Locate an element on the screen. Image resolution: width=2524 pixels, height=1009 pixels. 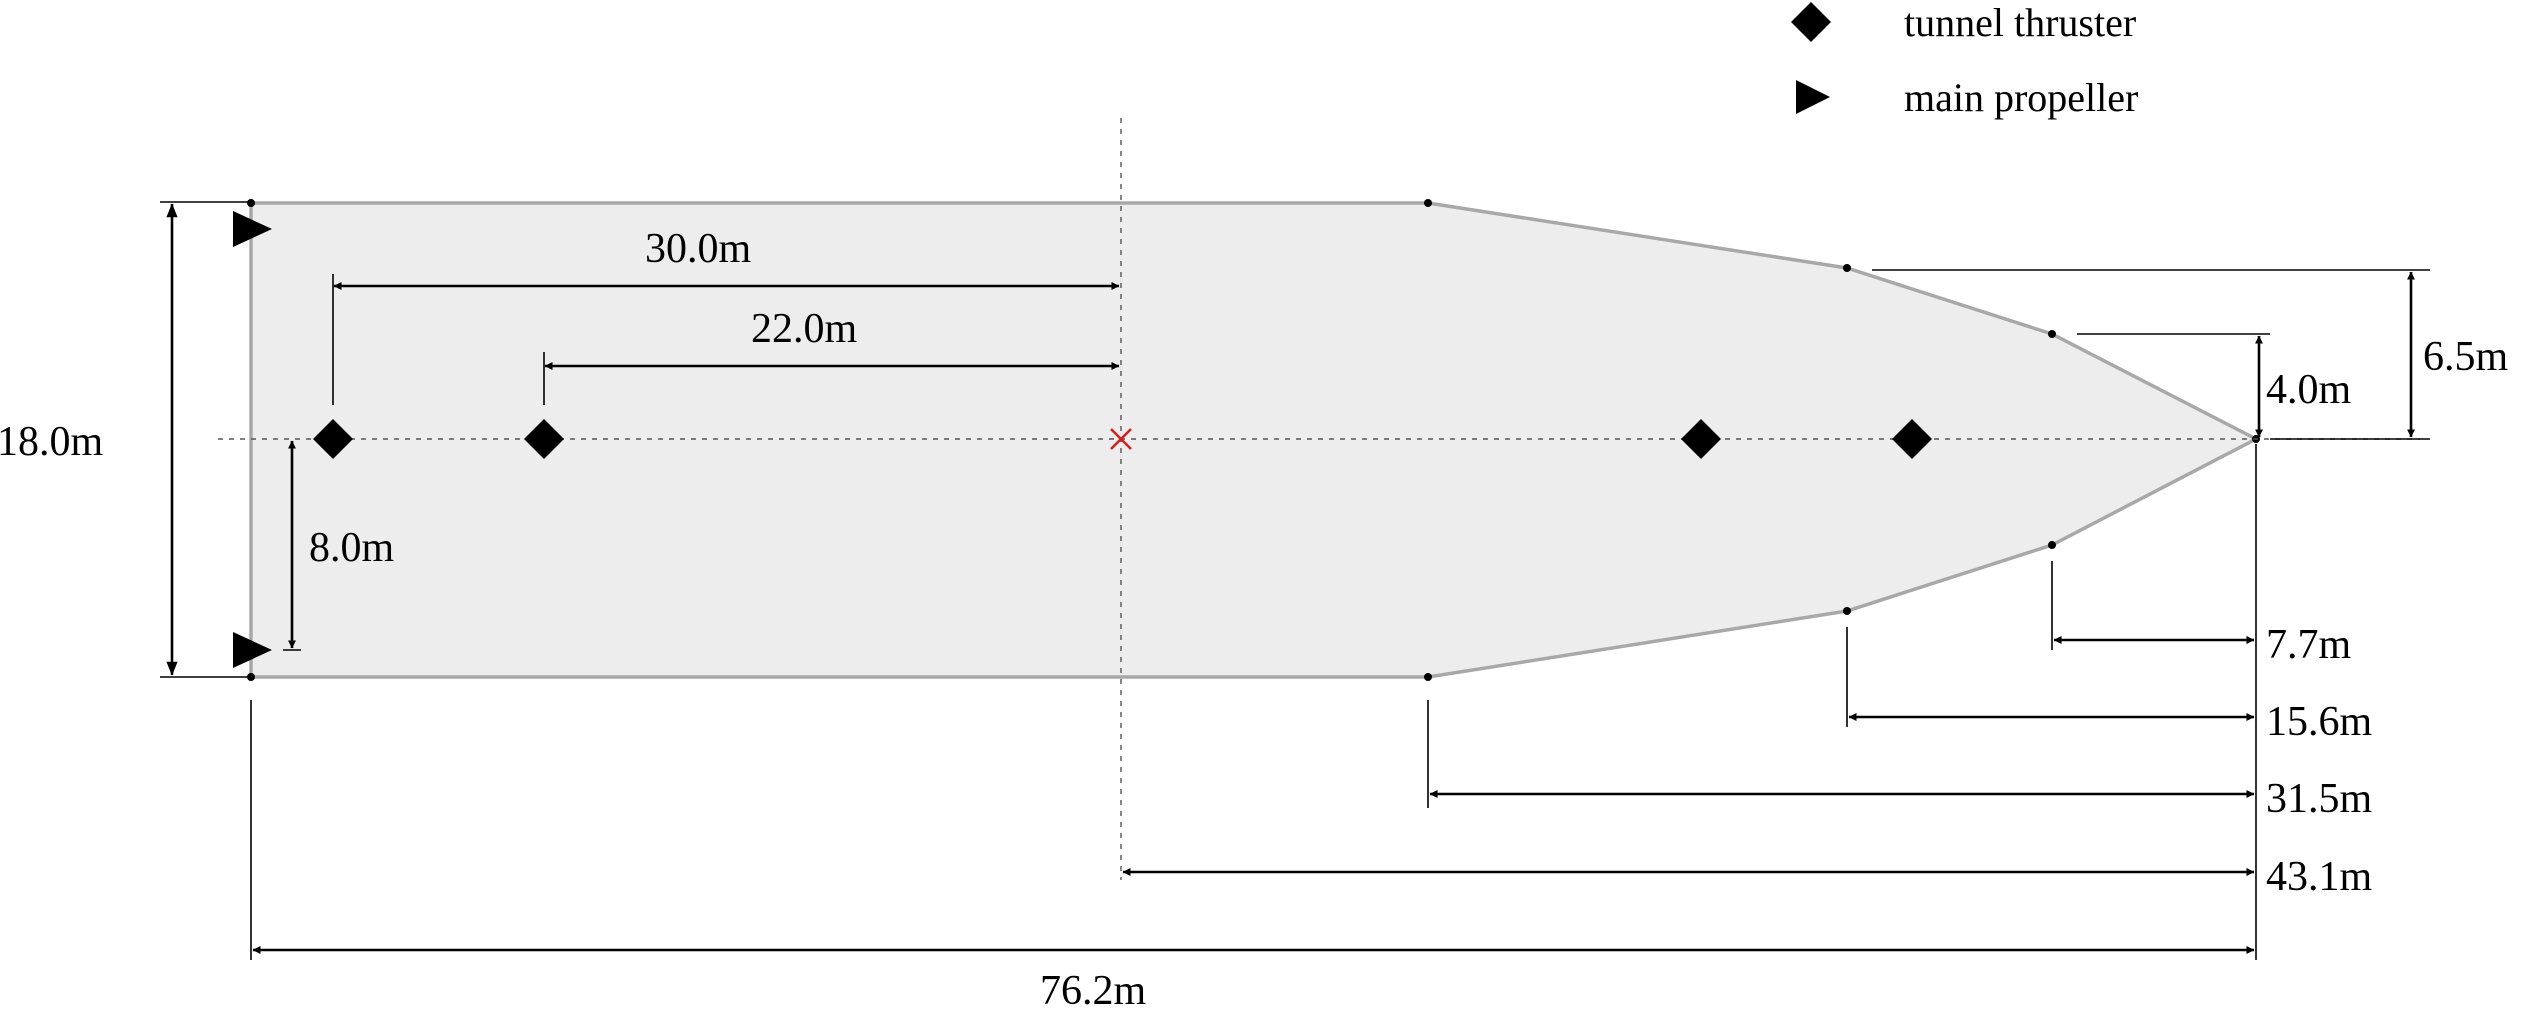
label-bow-segment-2: 15.6m is located at coordinates (2319, 722).